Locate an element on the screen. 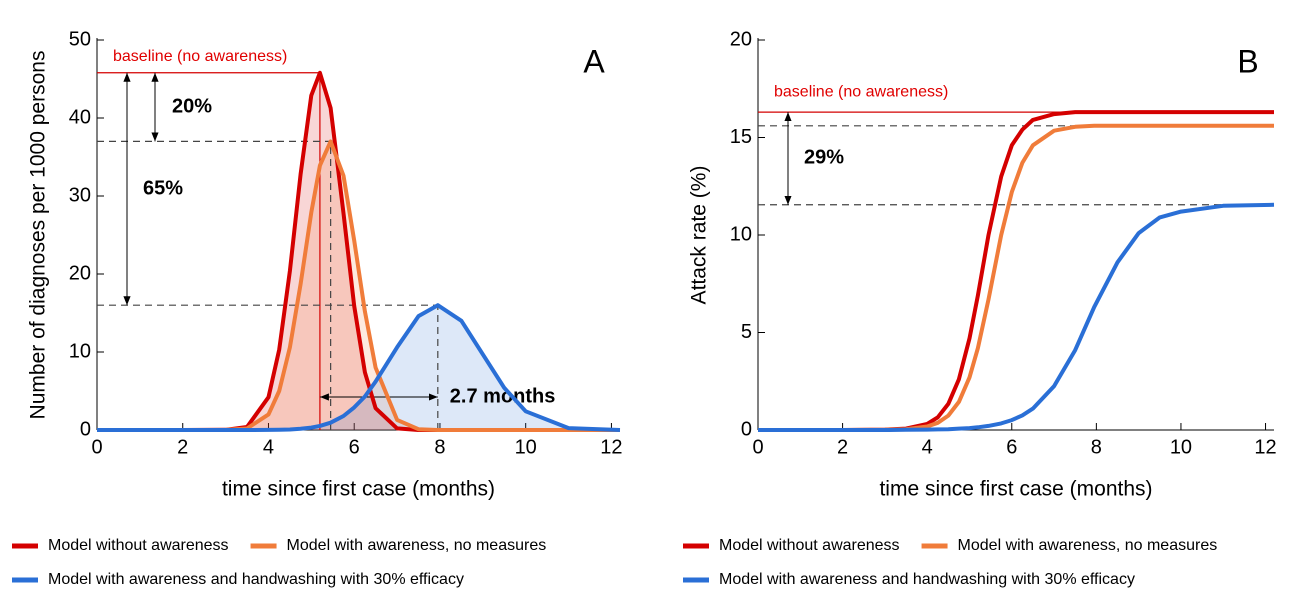 This screenshot has width=1305, height=593. y-tick-label: 30 is located at coordinates (80, 195).